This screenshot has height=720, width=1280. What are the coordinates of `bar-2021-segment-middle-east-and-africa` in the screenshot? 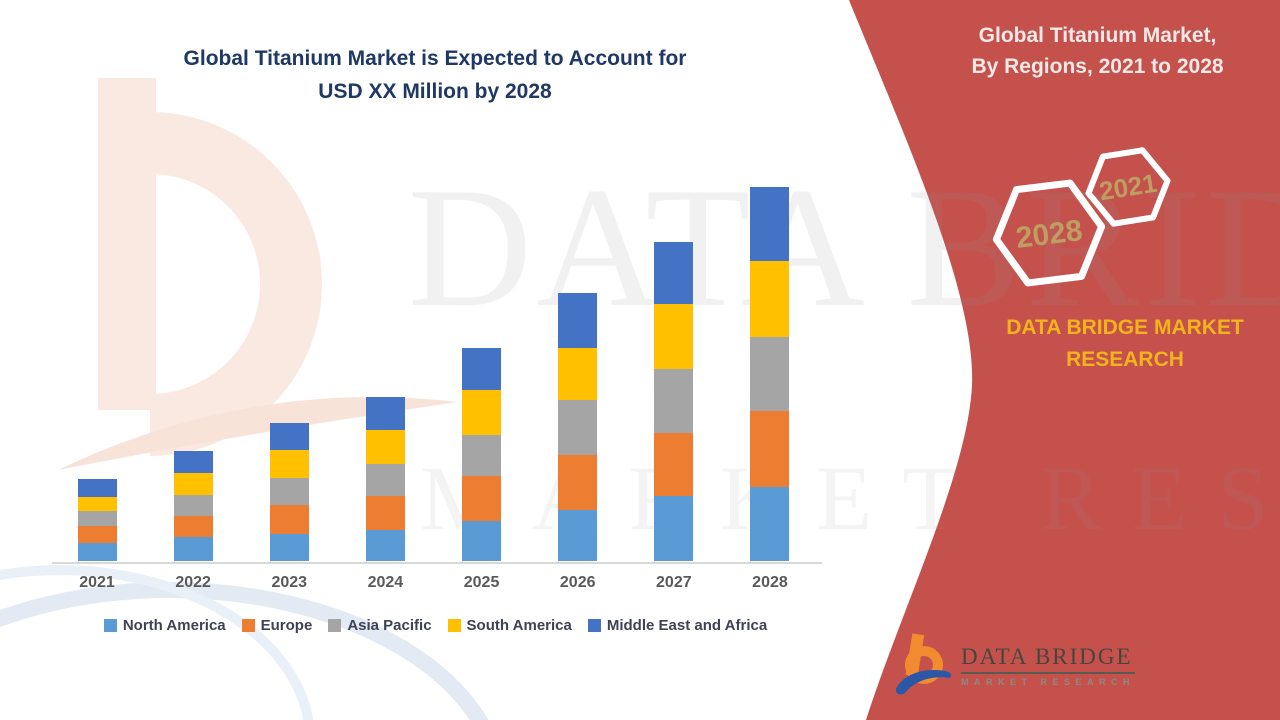 It's located at (97, 488).